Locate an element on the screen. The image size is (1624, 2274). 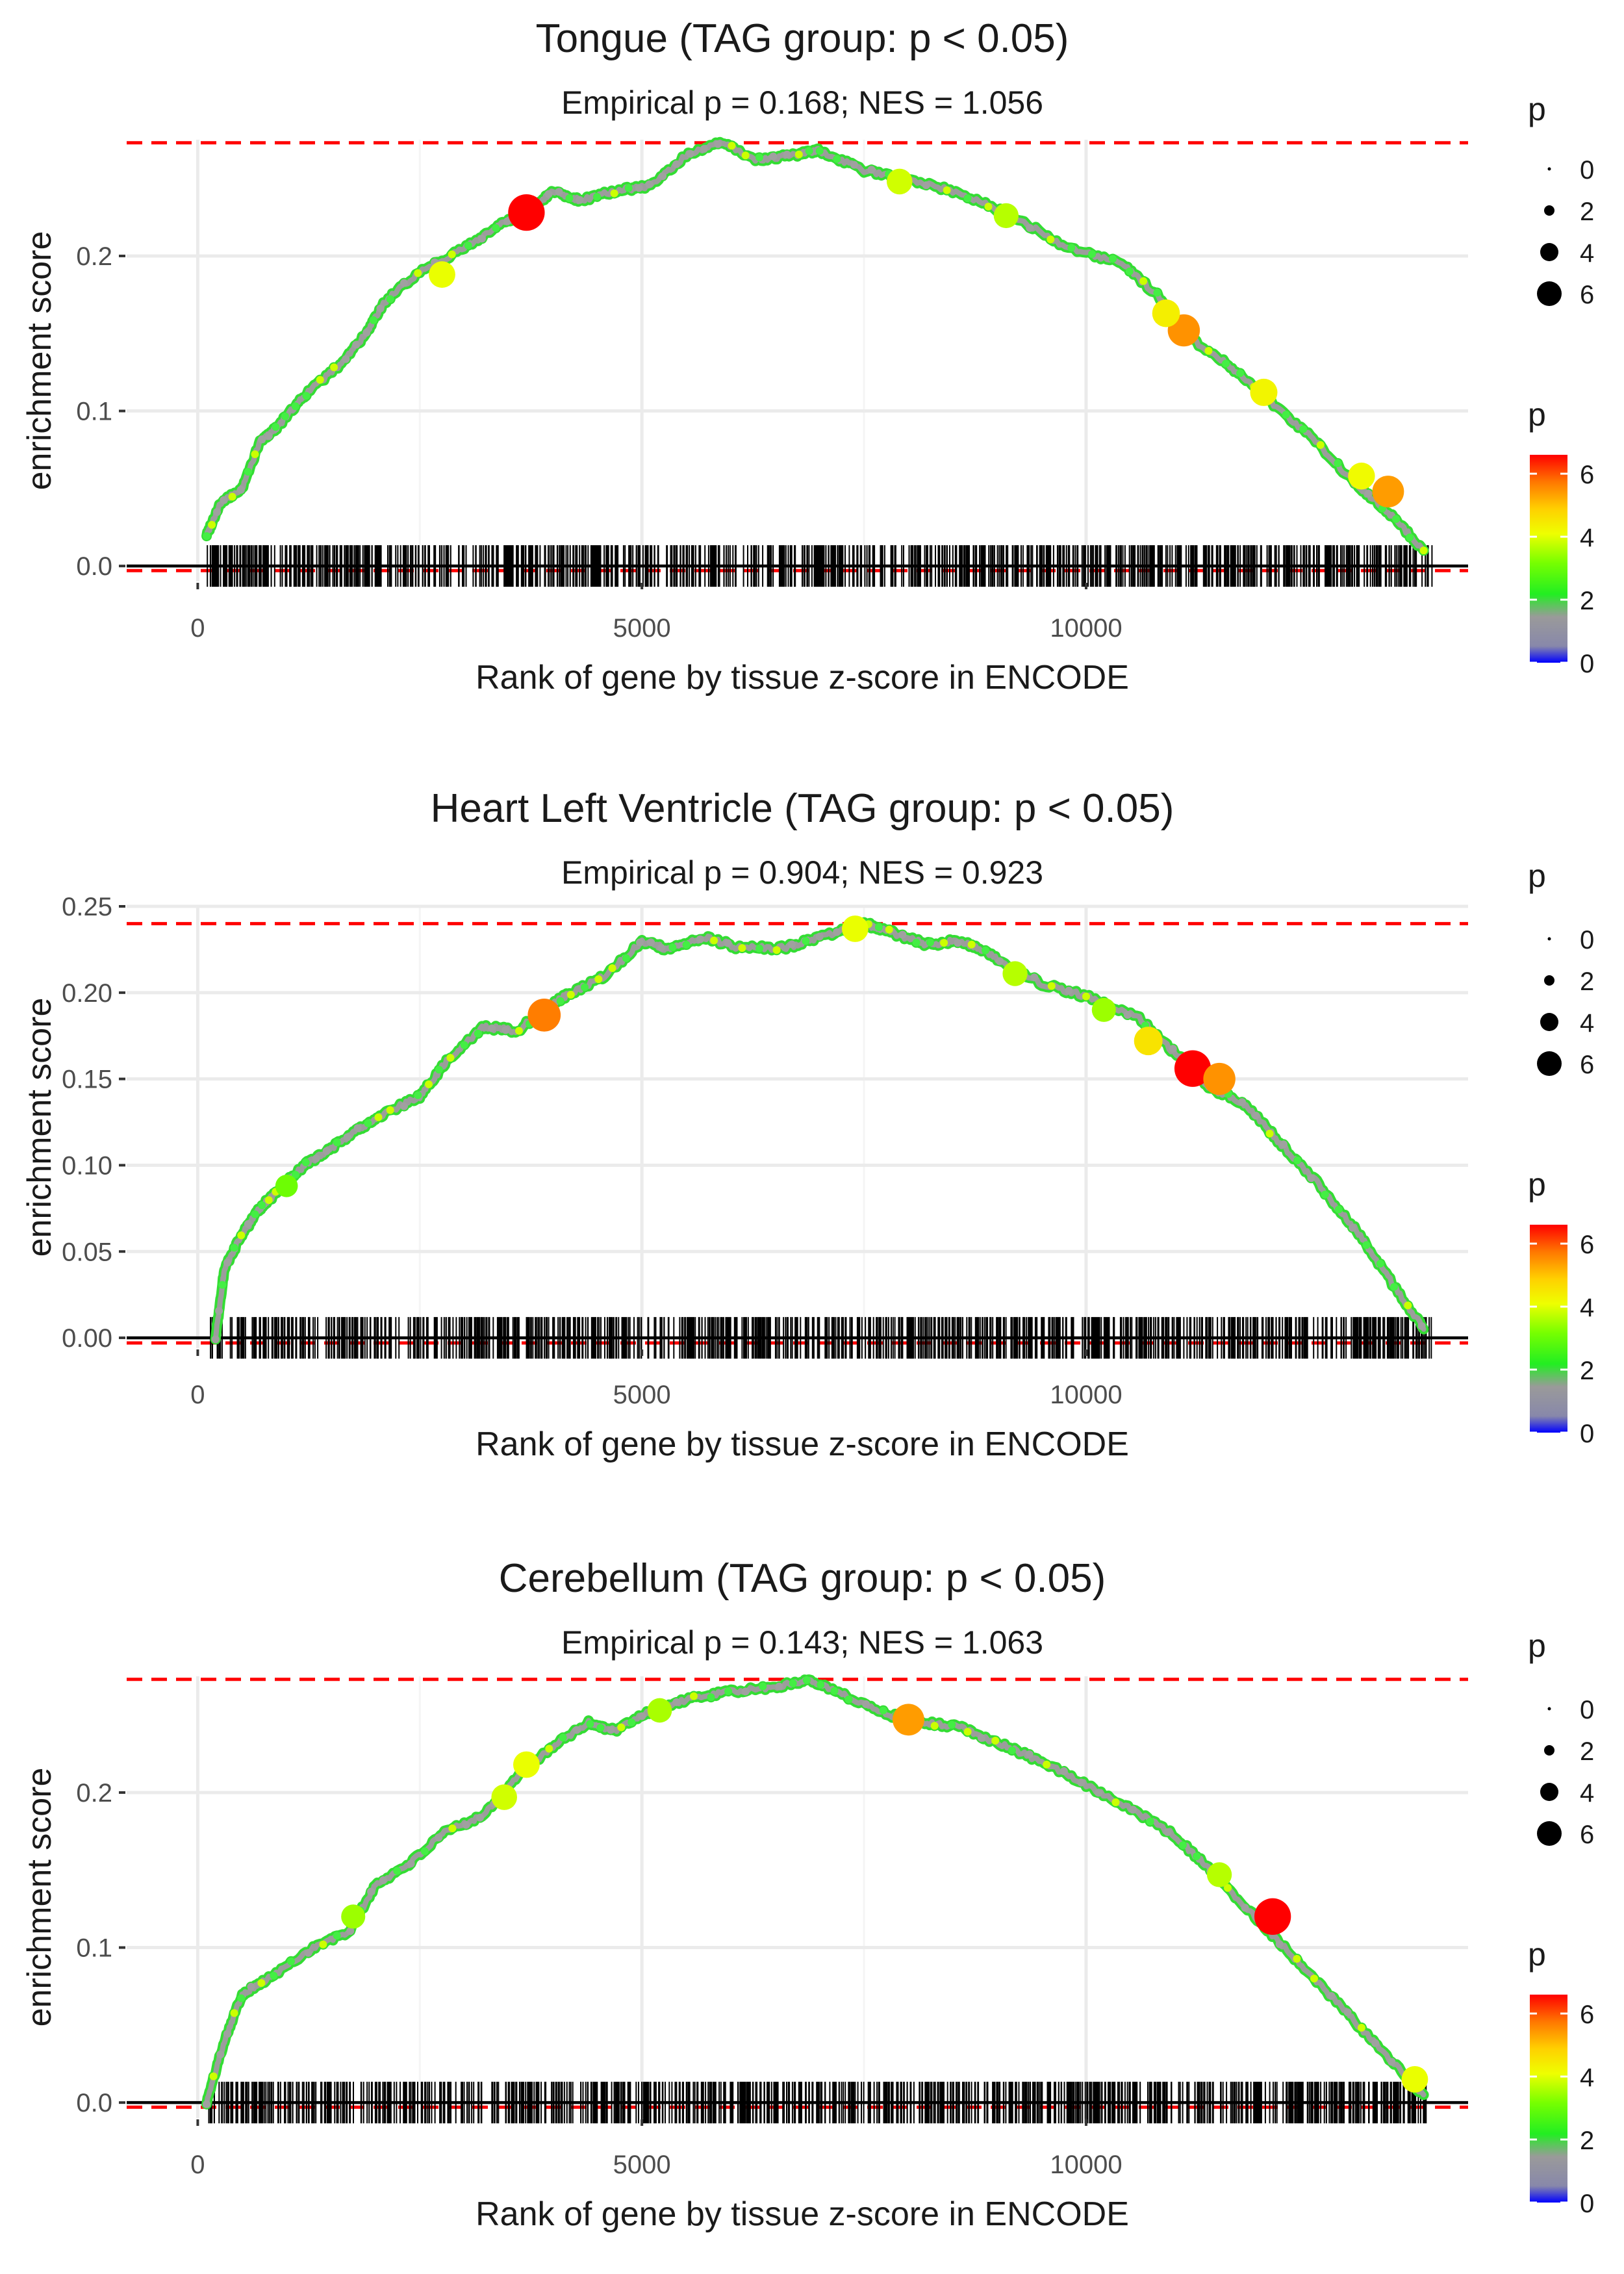
color-bar-label: 6 is located at coordinates (1587, 475).